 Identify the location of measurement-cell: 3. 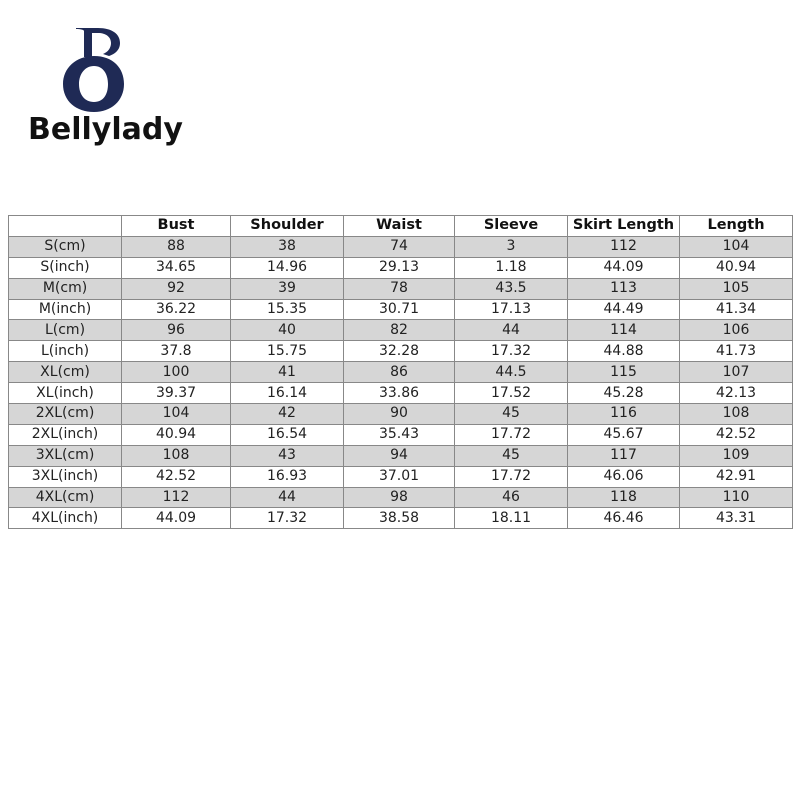
(511, 246).